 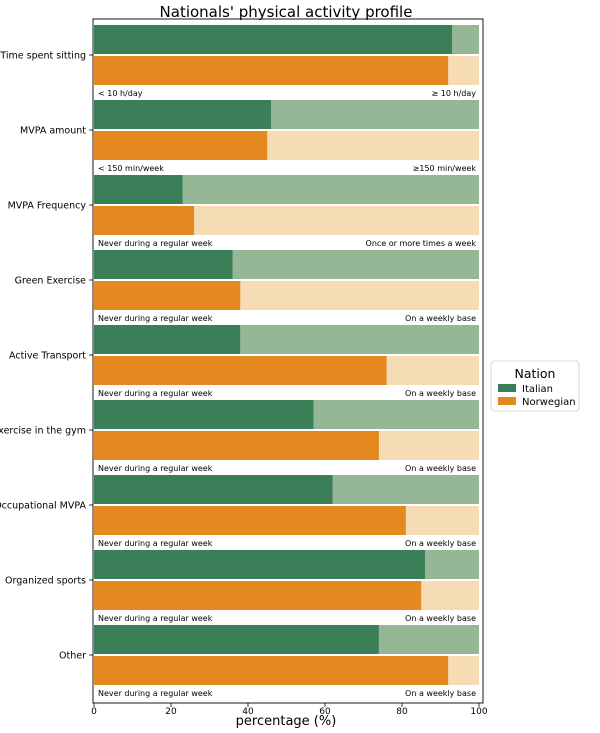 I want to click on bar-norwegian-organized-sports, so click(x=258, y=595).